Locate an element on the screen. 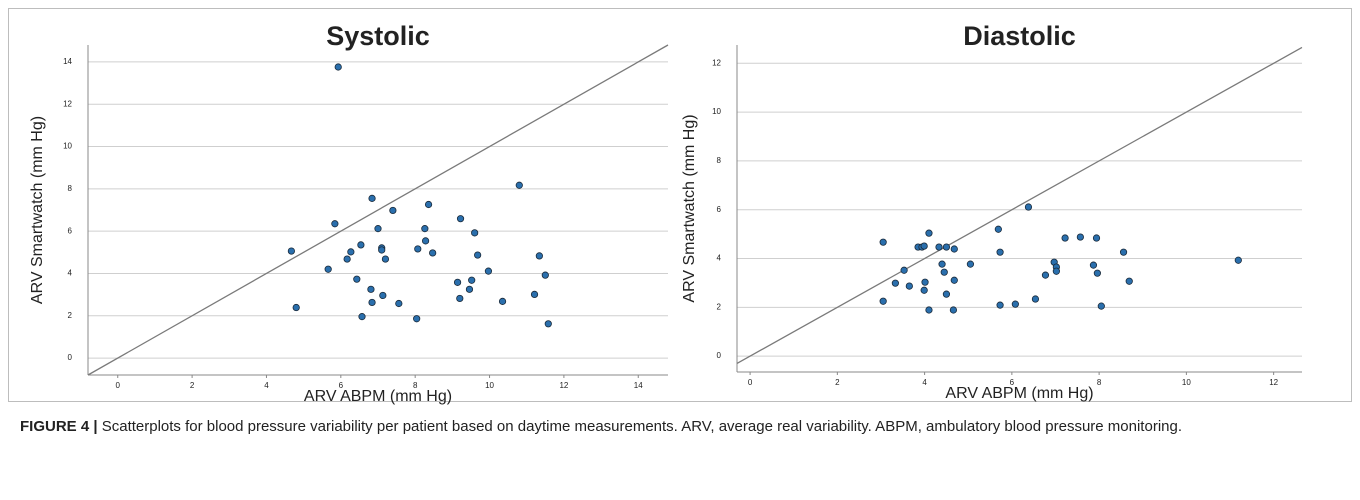 This screenshot has height=500, width=1360. x-tick-label: 14 is located at coordinates (638, 385).